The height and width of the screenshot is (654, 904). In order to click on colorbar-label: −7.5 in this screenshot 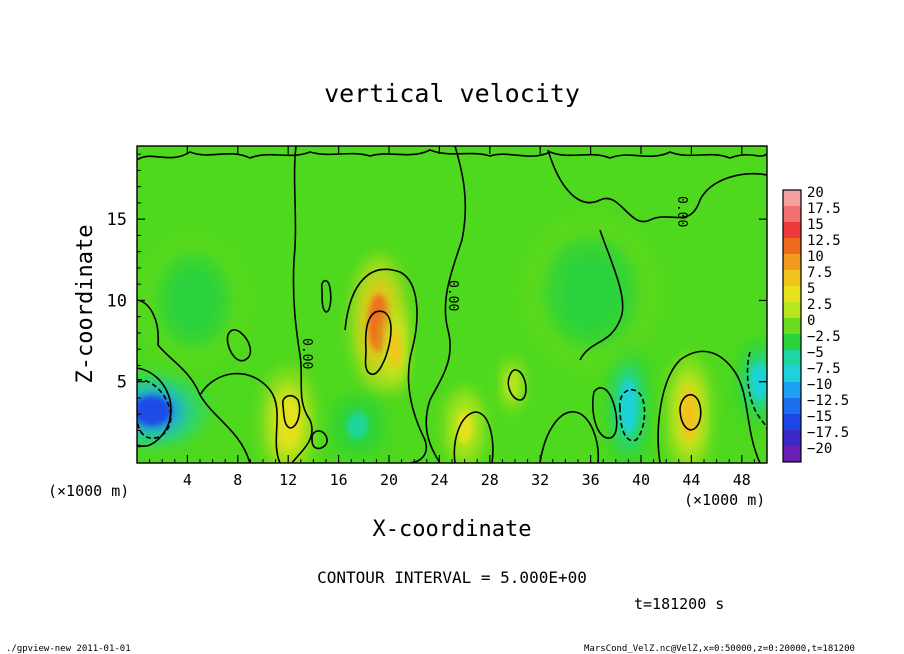, I will do `click(824, 369)`.